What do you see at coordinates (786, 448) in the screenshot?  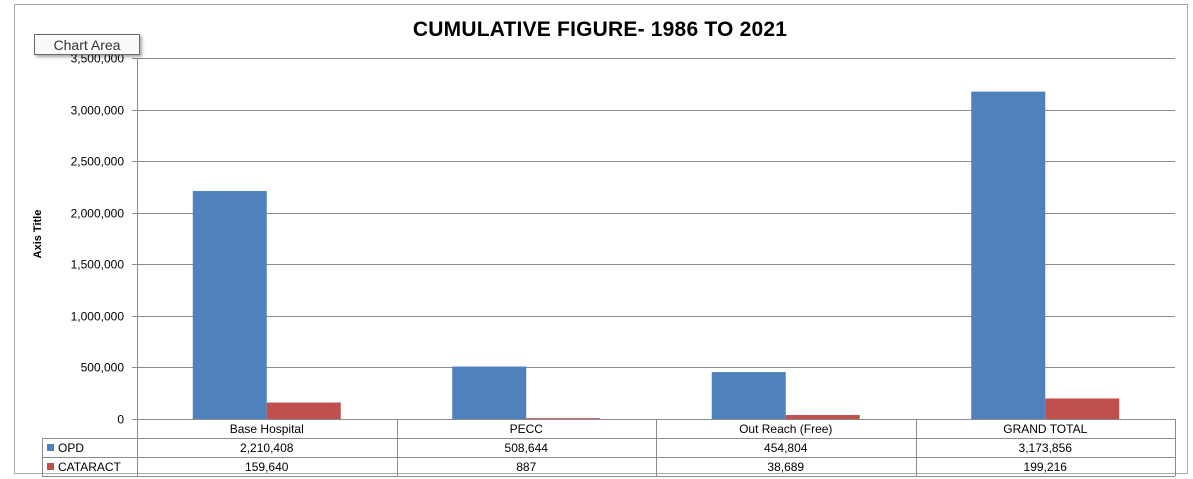 I see `data-label: 454,804` at bounding box center [786, 448].